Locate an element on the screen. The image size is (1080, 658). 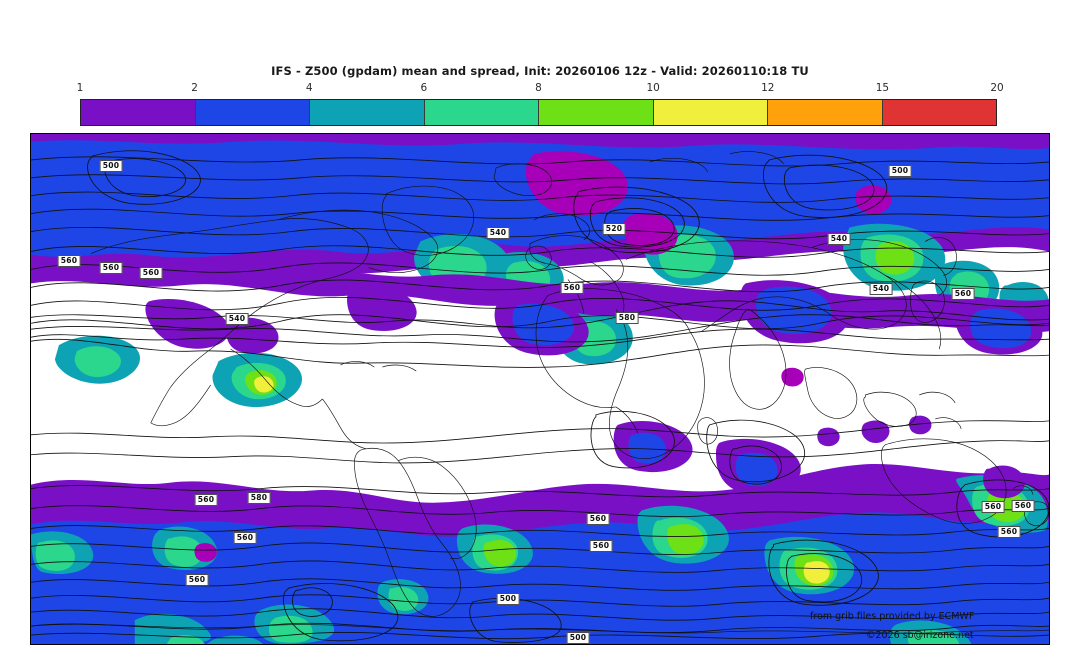
colorbar-container: 1 2 4 6 8 10 12 15 20 is located at coordinates (540, 104).